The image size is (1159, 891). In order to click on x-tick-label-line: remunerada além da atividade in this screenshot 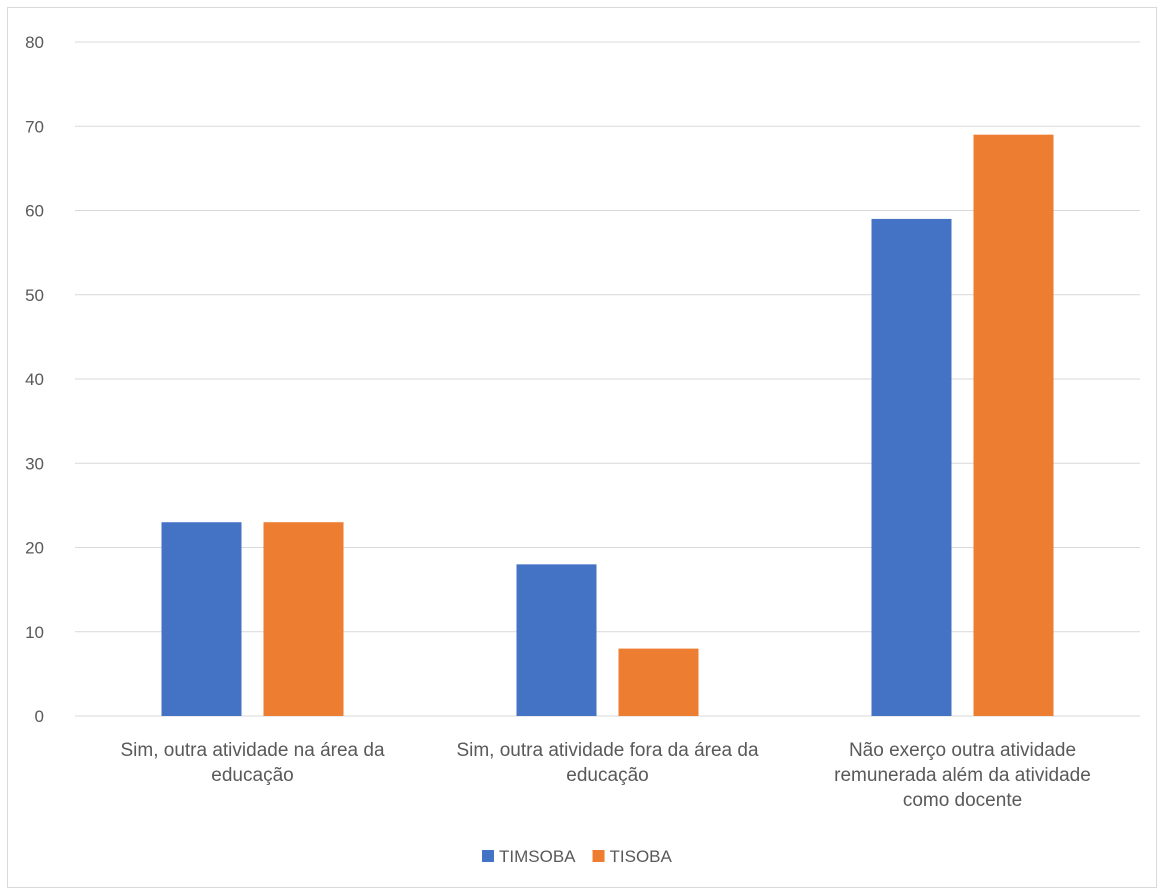, I will do `click(962, 775)`.